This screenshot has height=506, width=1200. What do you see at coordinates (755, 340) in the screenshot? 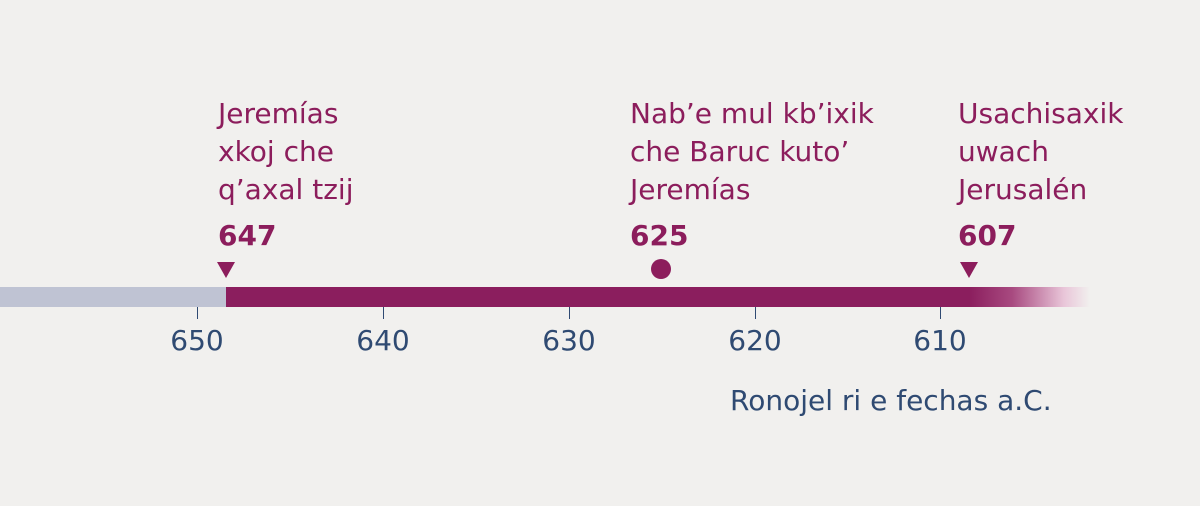
I see `axis-tick-label: 620` at bounding box center [755, 340].